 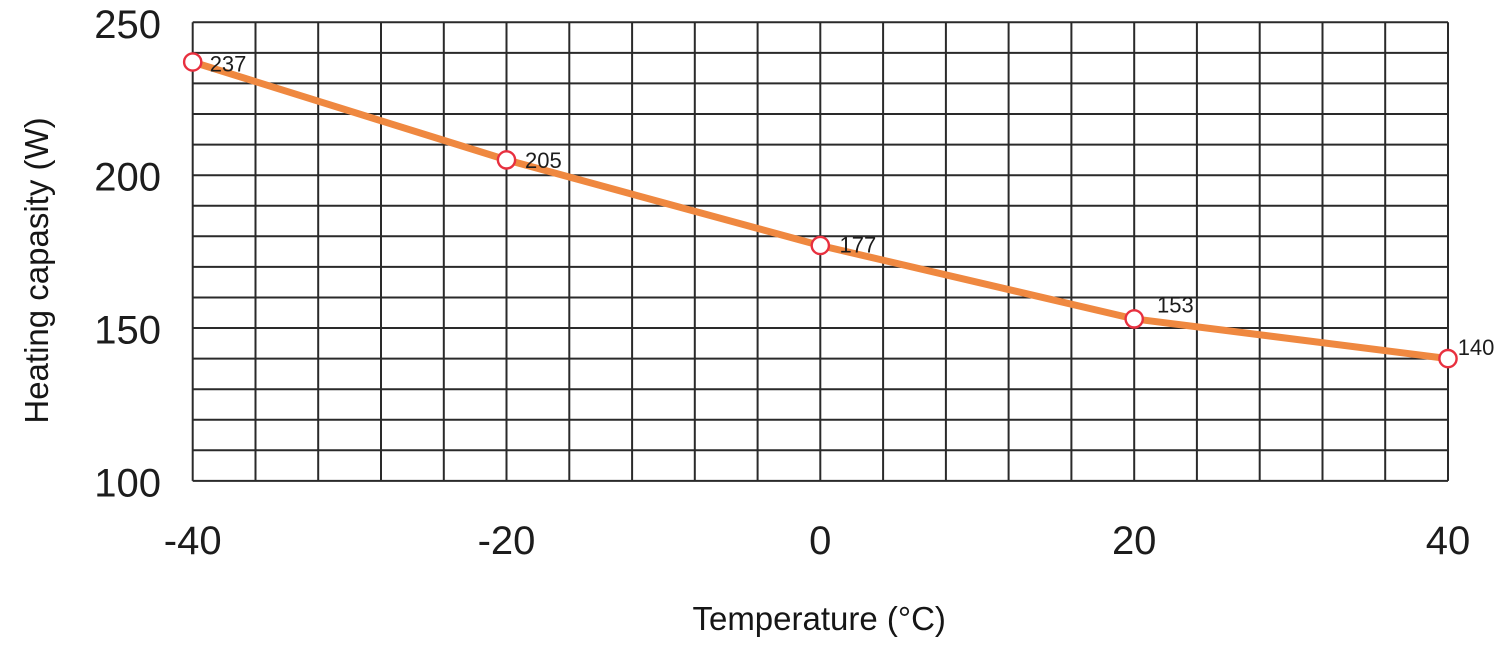 What do you see at coordinates (1175, 305) in the screenshot?
I see `svg-text: 153` at bounding box center [1175, 305].